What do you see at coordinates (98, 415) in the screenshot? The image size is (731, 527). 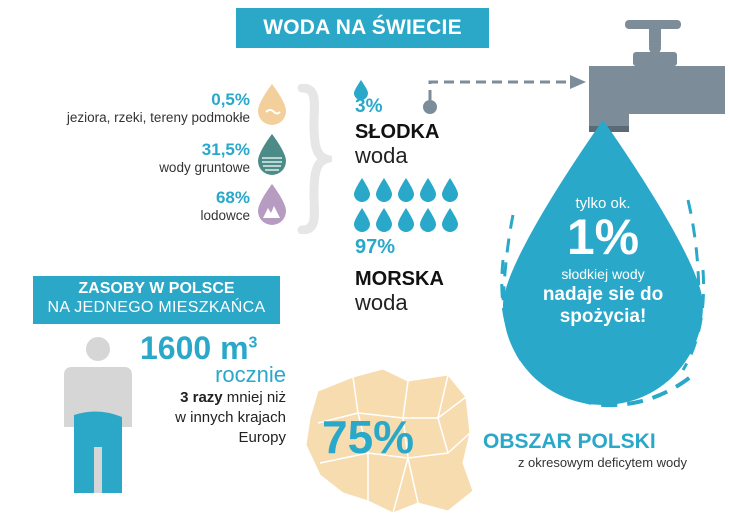 I see `person-icon` at bounding box center [98, 415].